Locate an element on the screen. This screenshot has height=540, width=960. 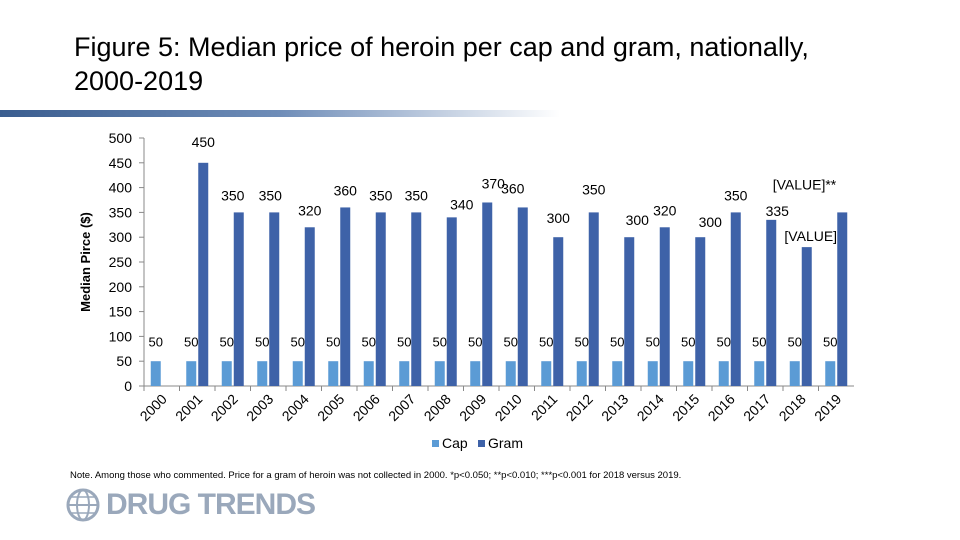
data-label-gram: 335 is located at coordinates (778, 211).